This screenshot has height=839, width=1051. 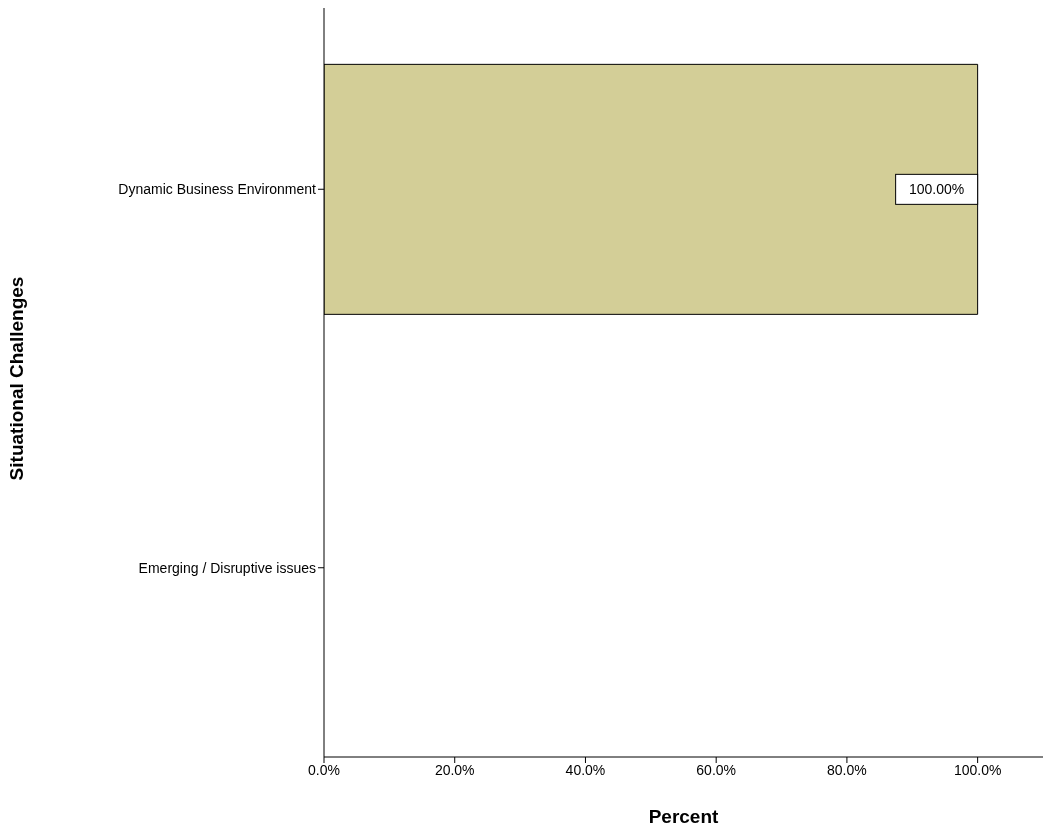 I want to click on y-axis-title: Situational Challenges, so click(x=16, y=378).